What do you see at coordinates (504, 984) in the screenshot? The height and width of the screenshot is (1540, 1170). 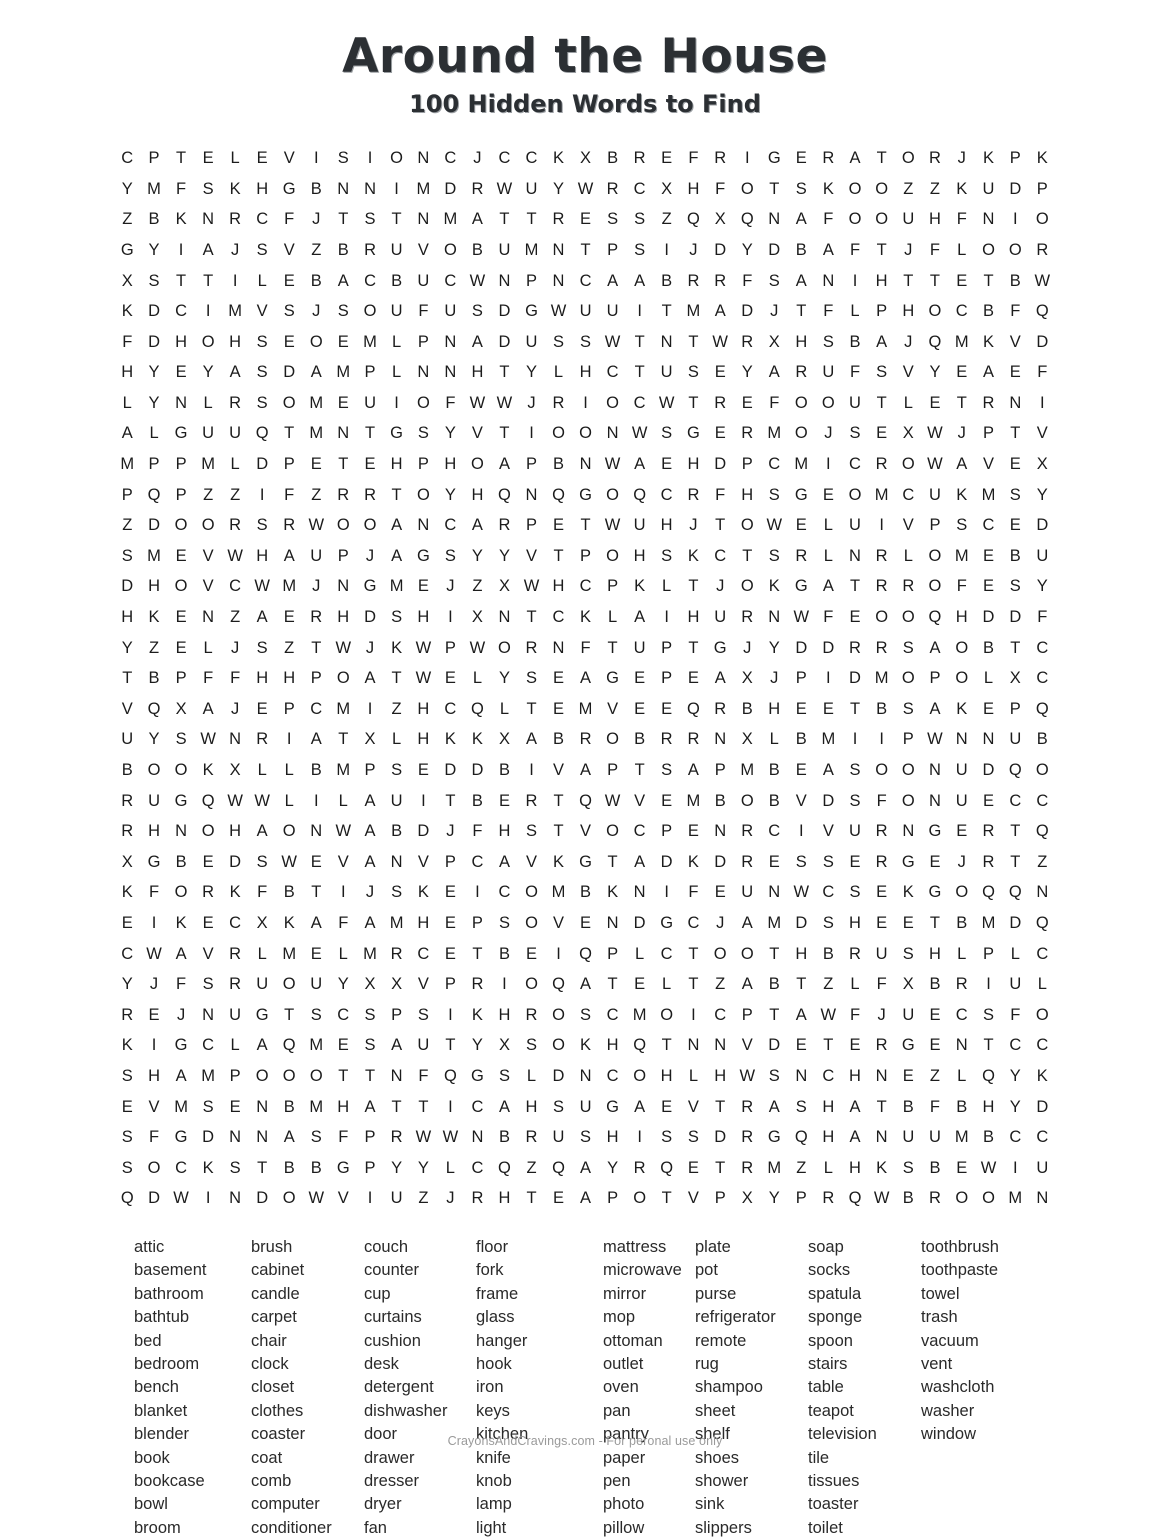 I see `grid-cell: I` at bounding box center [504, 984].